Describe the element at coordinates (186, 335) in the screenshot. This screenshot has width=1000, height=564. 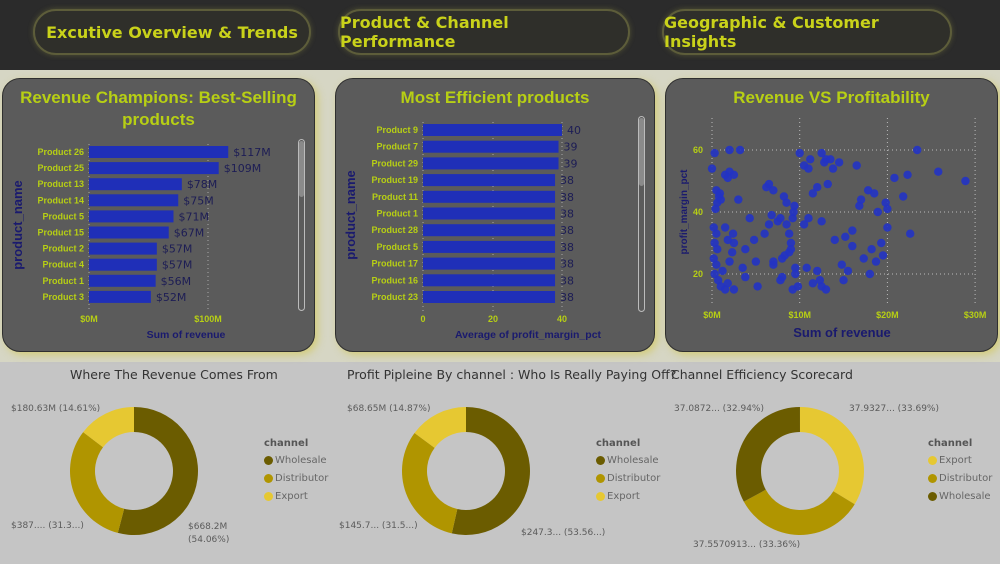
I see `x-axis-title: Sum of revenue` at that location.